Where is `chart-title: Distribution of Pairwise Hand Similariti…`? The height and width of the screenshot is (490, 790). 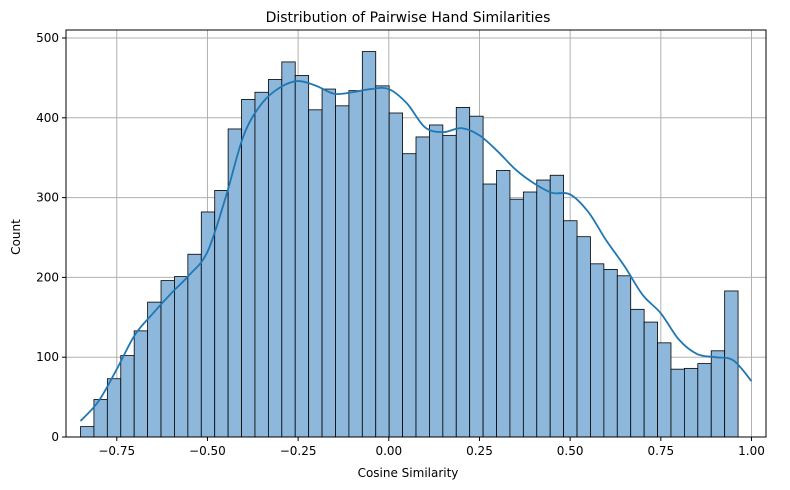 chart-title: Distribution of Pairwise Hand Similariti… is located at coordinates (408, 18).